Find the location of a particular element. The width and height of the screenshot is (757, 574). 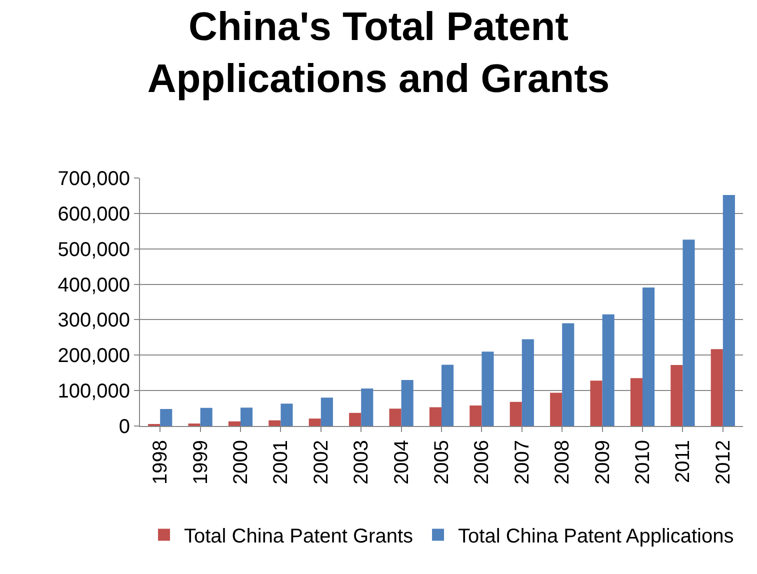

x-tick-label: 2001 is located at coordinates (281, 462).